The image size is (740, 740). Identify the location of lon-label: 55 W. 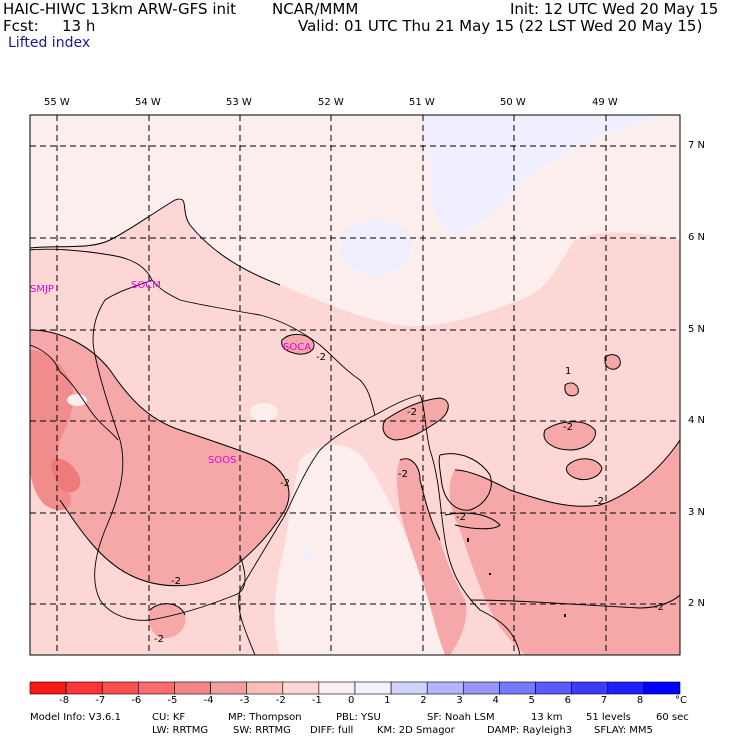
(57, 102).